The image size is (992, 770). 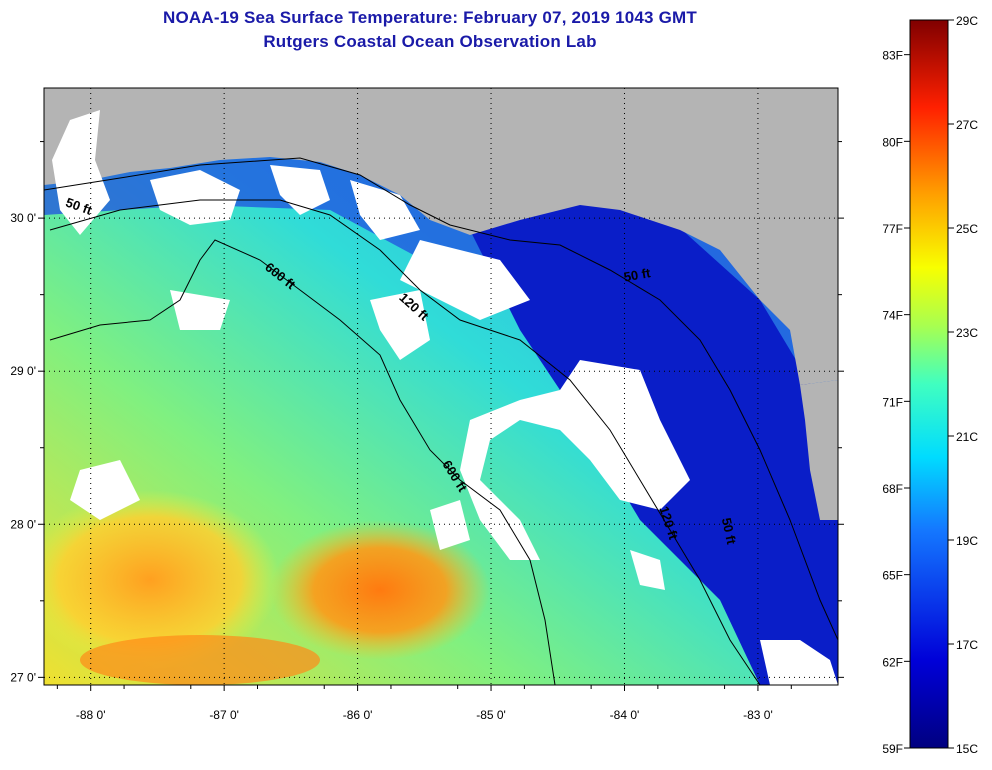 I want to click on x-tick-label: -84 0', so click(x=625, y=715).